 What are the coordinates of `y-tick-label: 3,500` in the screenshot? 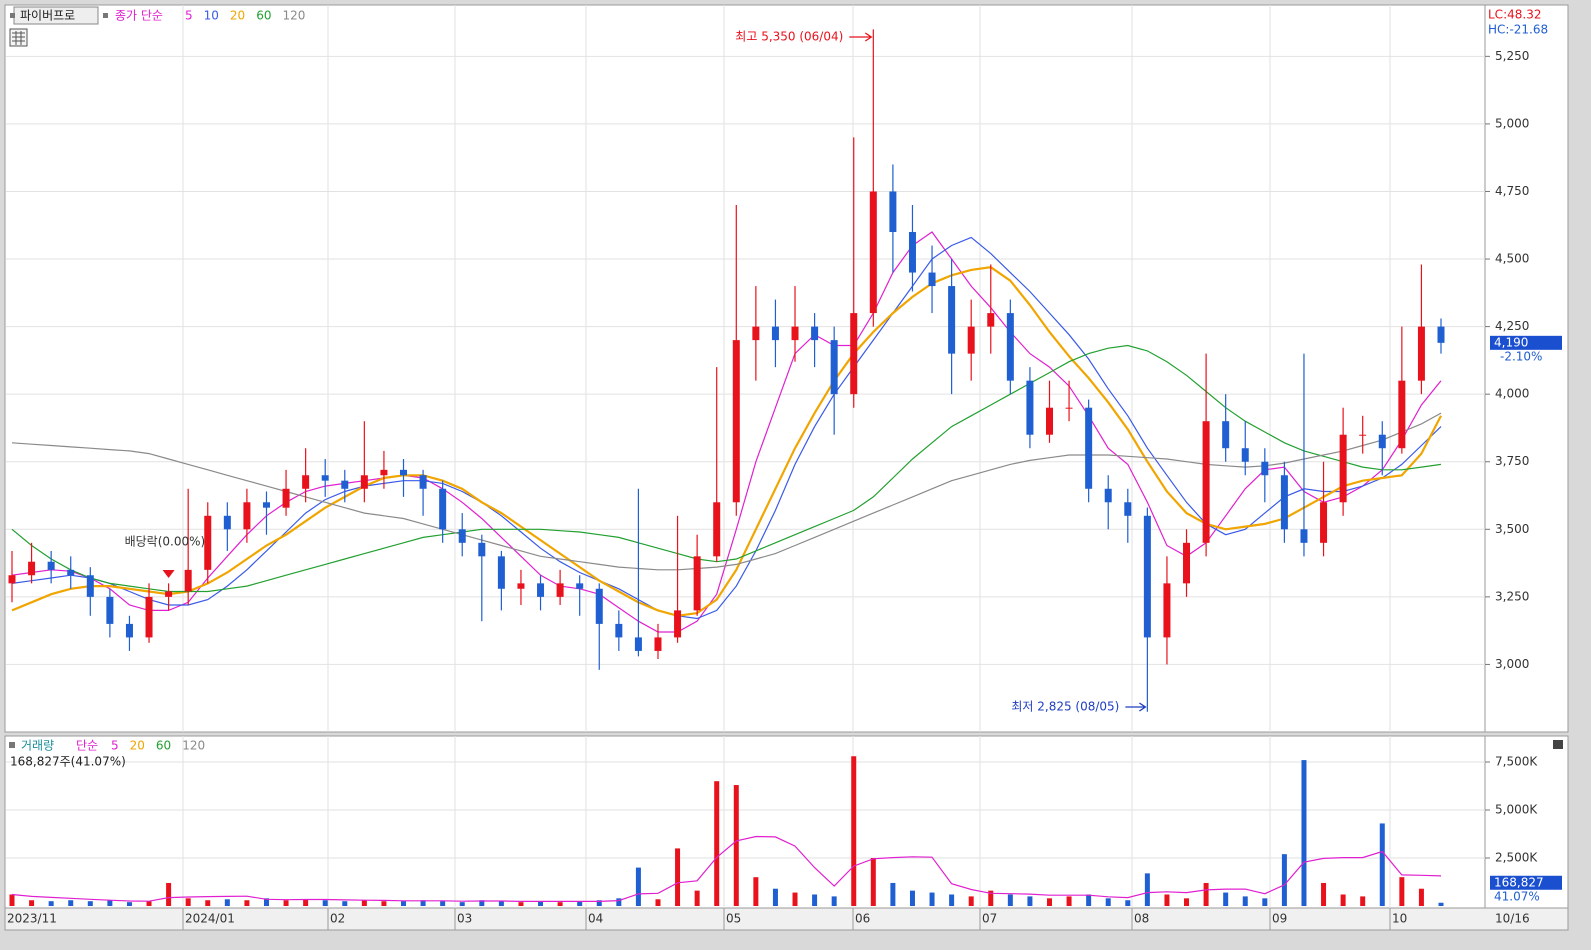 It's located at (1512, 529).